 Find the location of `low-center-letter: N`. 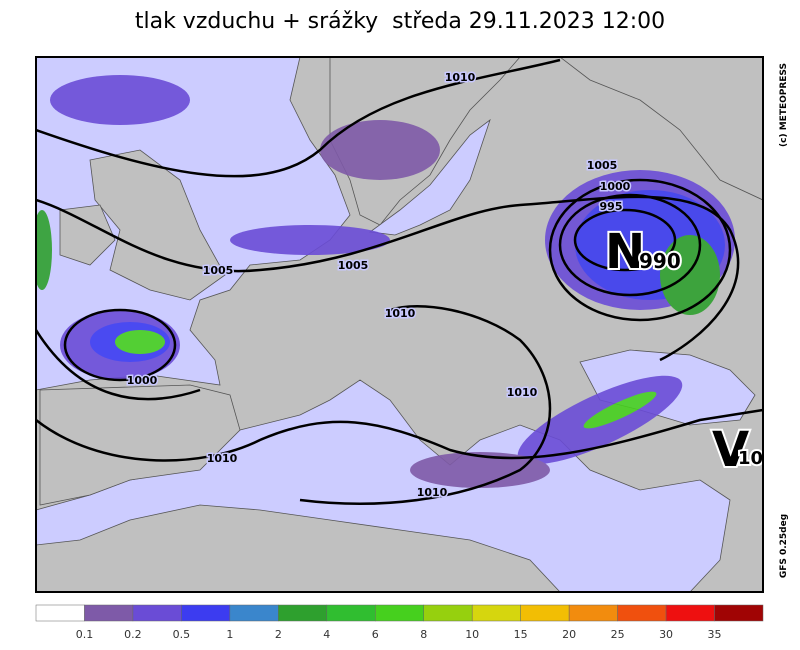

low-center-letter: N is located at coordinates (625, 252).